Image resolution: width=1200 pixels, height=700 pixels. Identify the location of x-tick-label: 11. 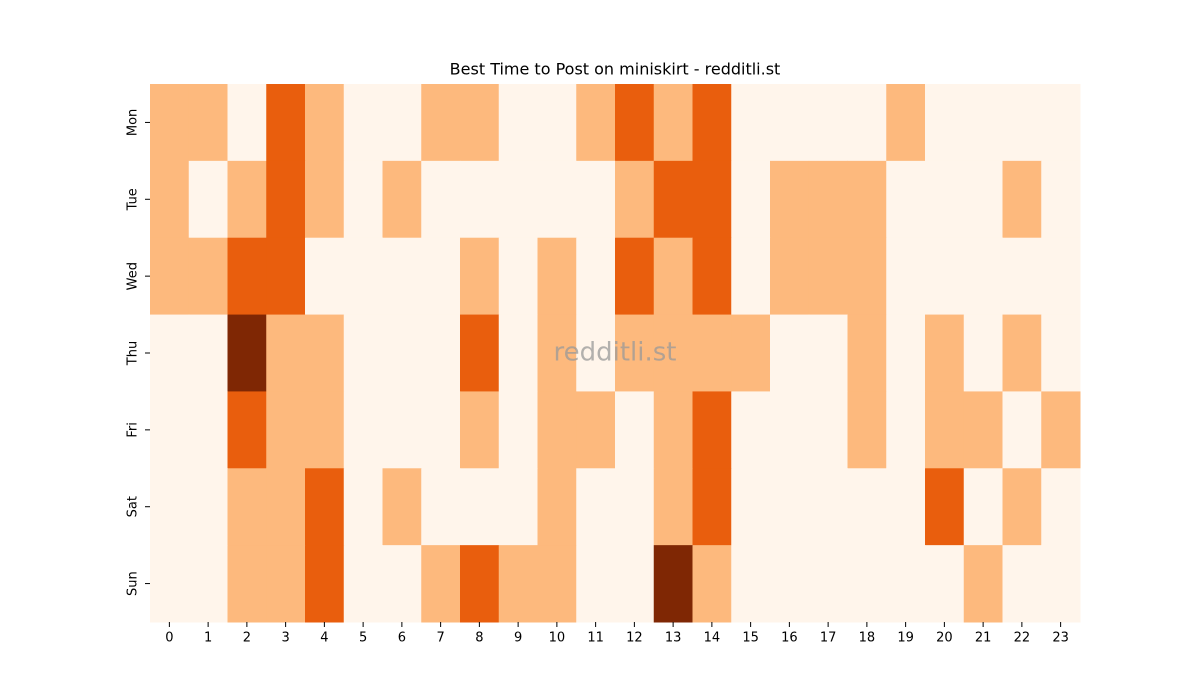
(595, 638).